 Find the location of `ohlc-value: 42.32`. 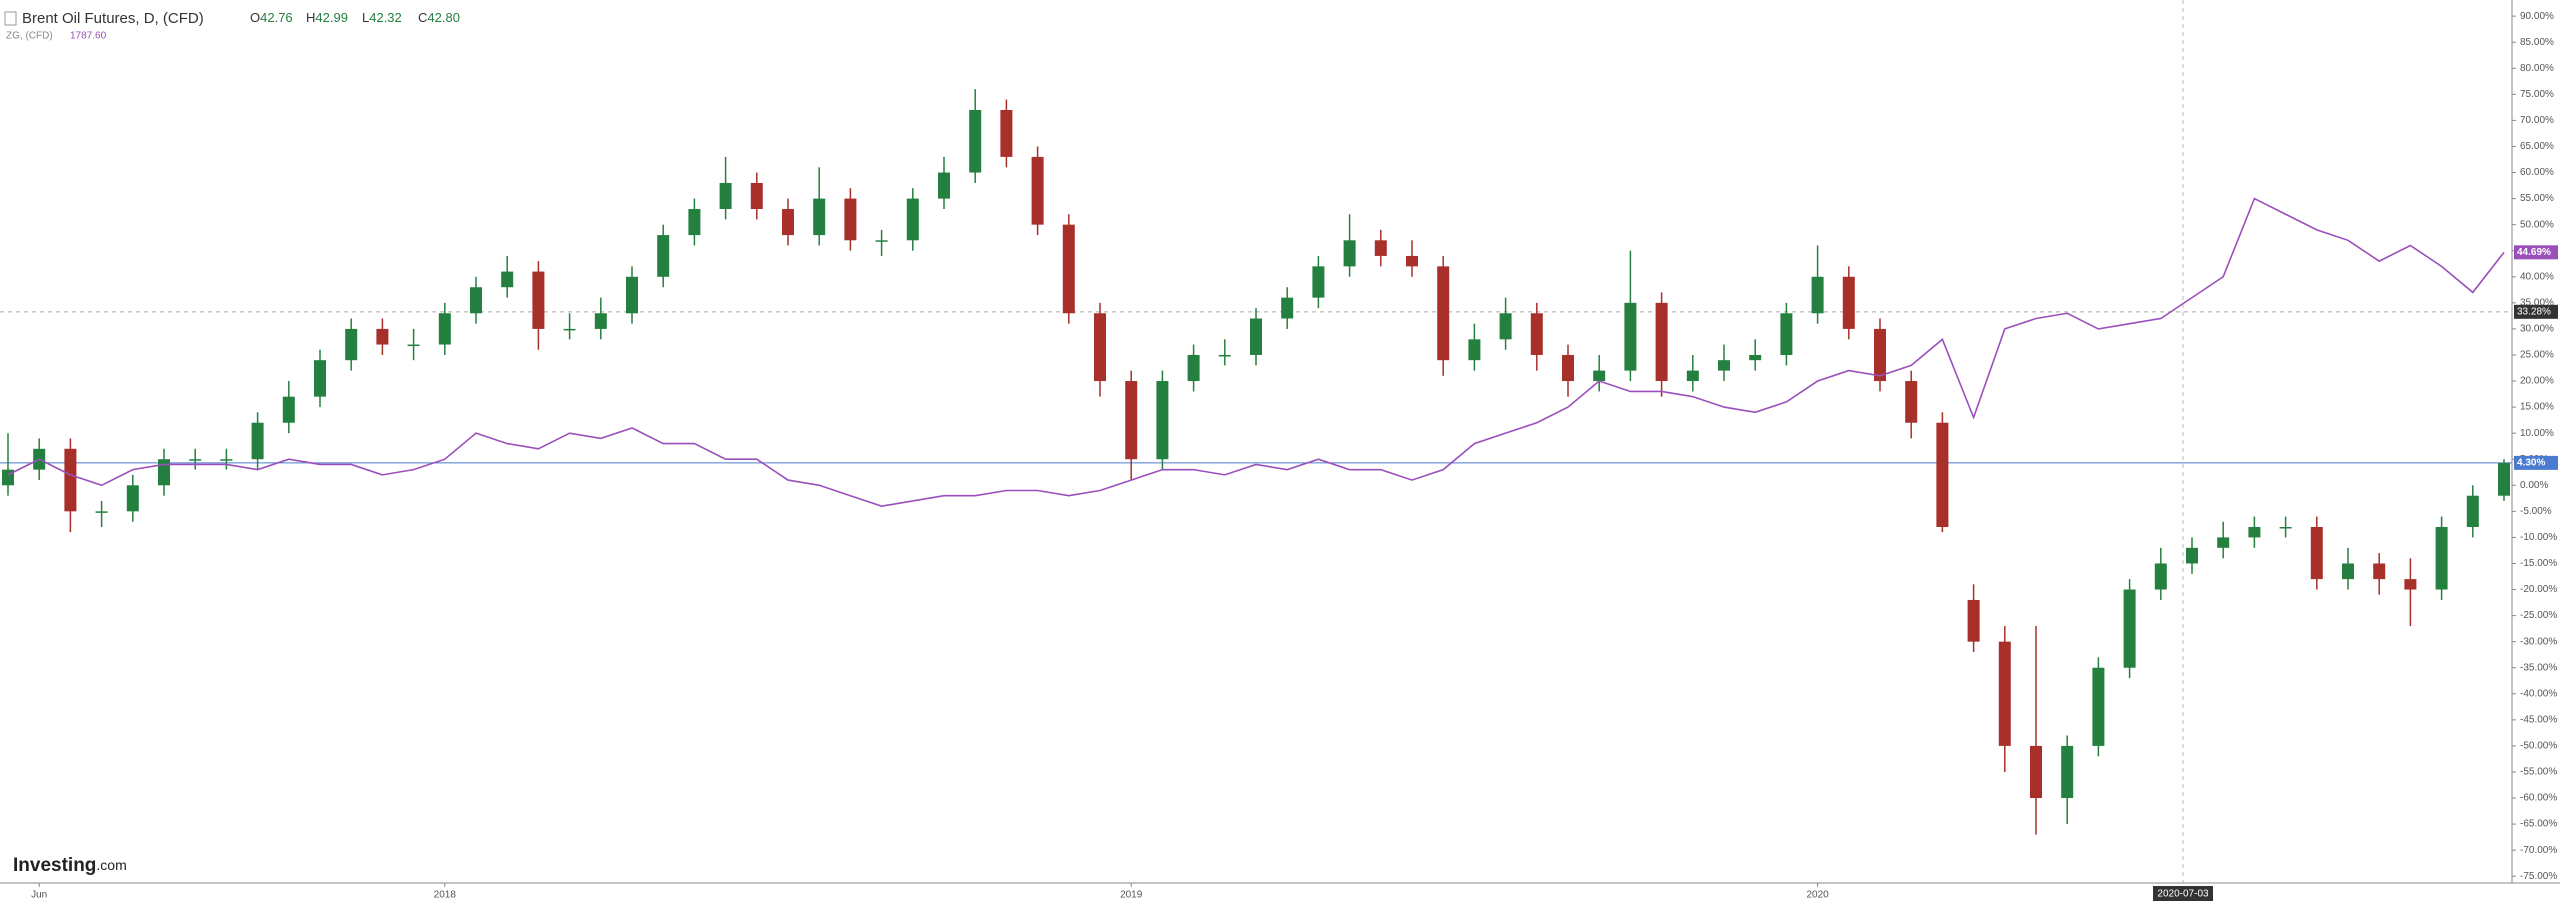

ohlc-value: 42.32 is located at coordinates (385, 17).